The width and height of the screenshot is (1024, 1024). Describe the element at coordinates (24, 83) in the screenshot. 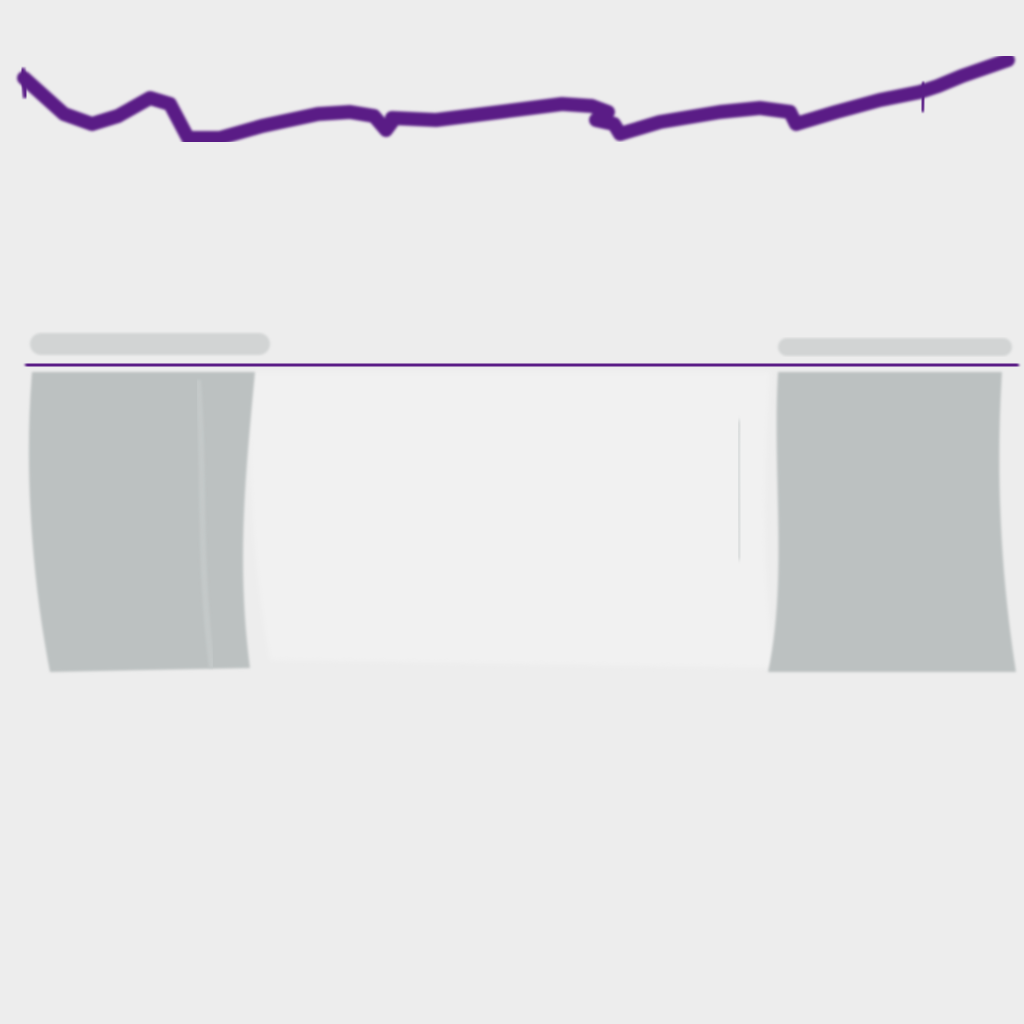

I see `purple-zigzag-accent` at that location.